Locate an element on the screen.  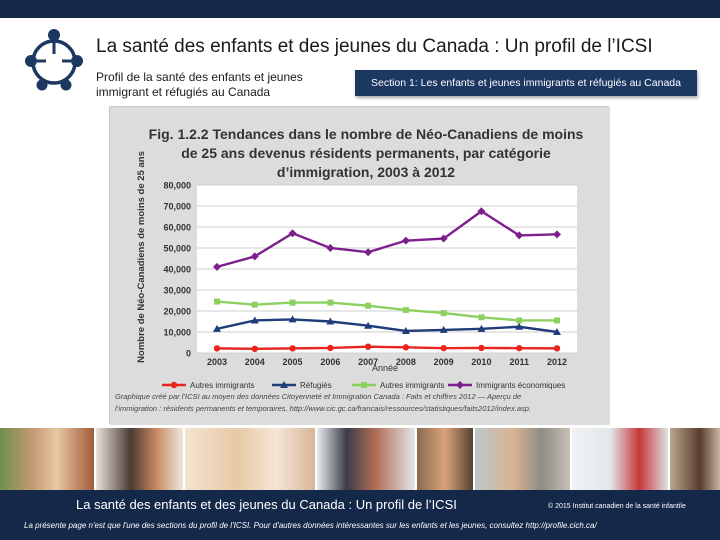
photo-checkup is located at coordinates (620, 459).